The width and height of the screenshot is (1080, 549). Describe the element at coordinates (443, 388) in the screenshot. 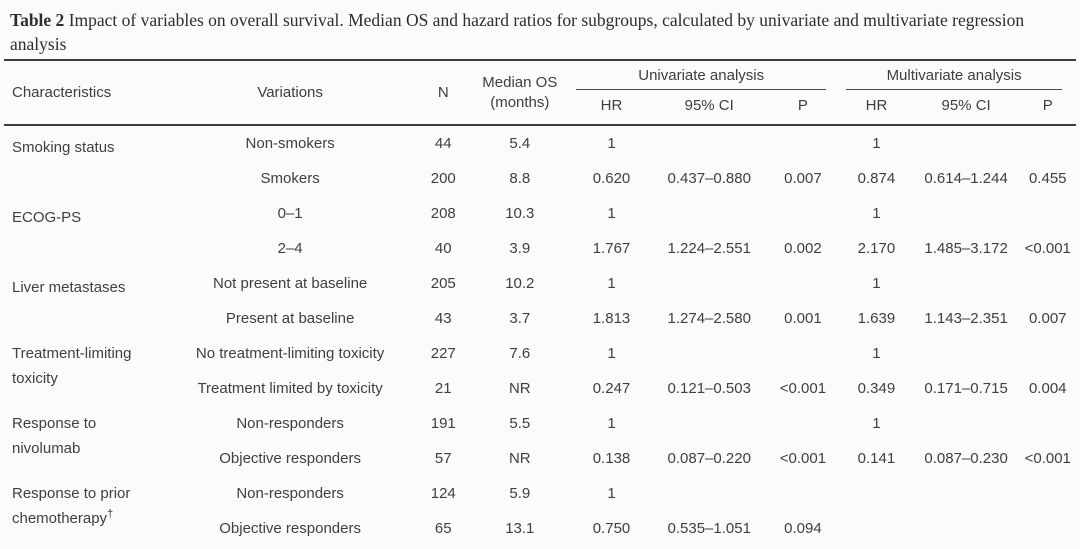

I see `cell-n: 21` at that location.